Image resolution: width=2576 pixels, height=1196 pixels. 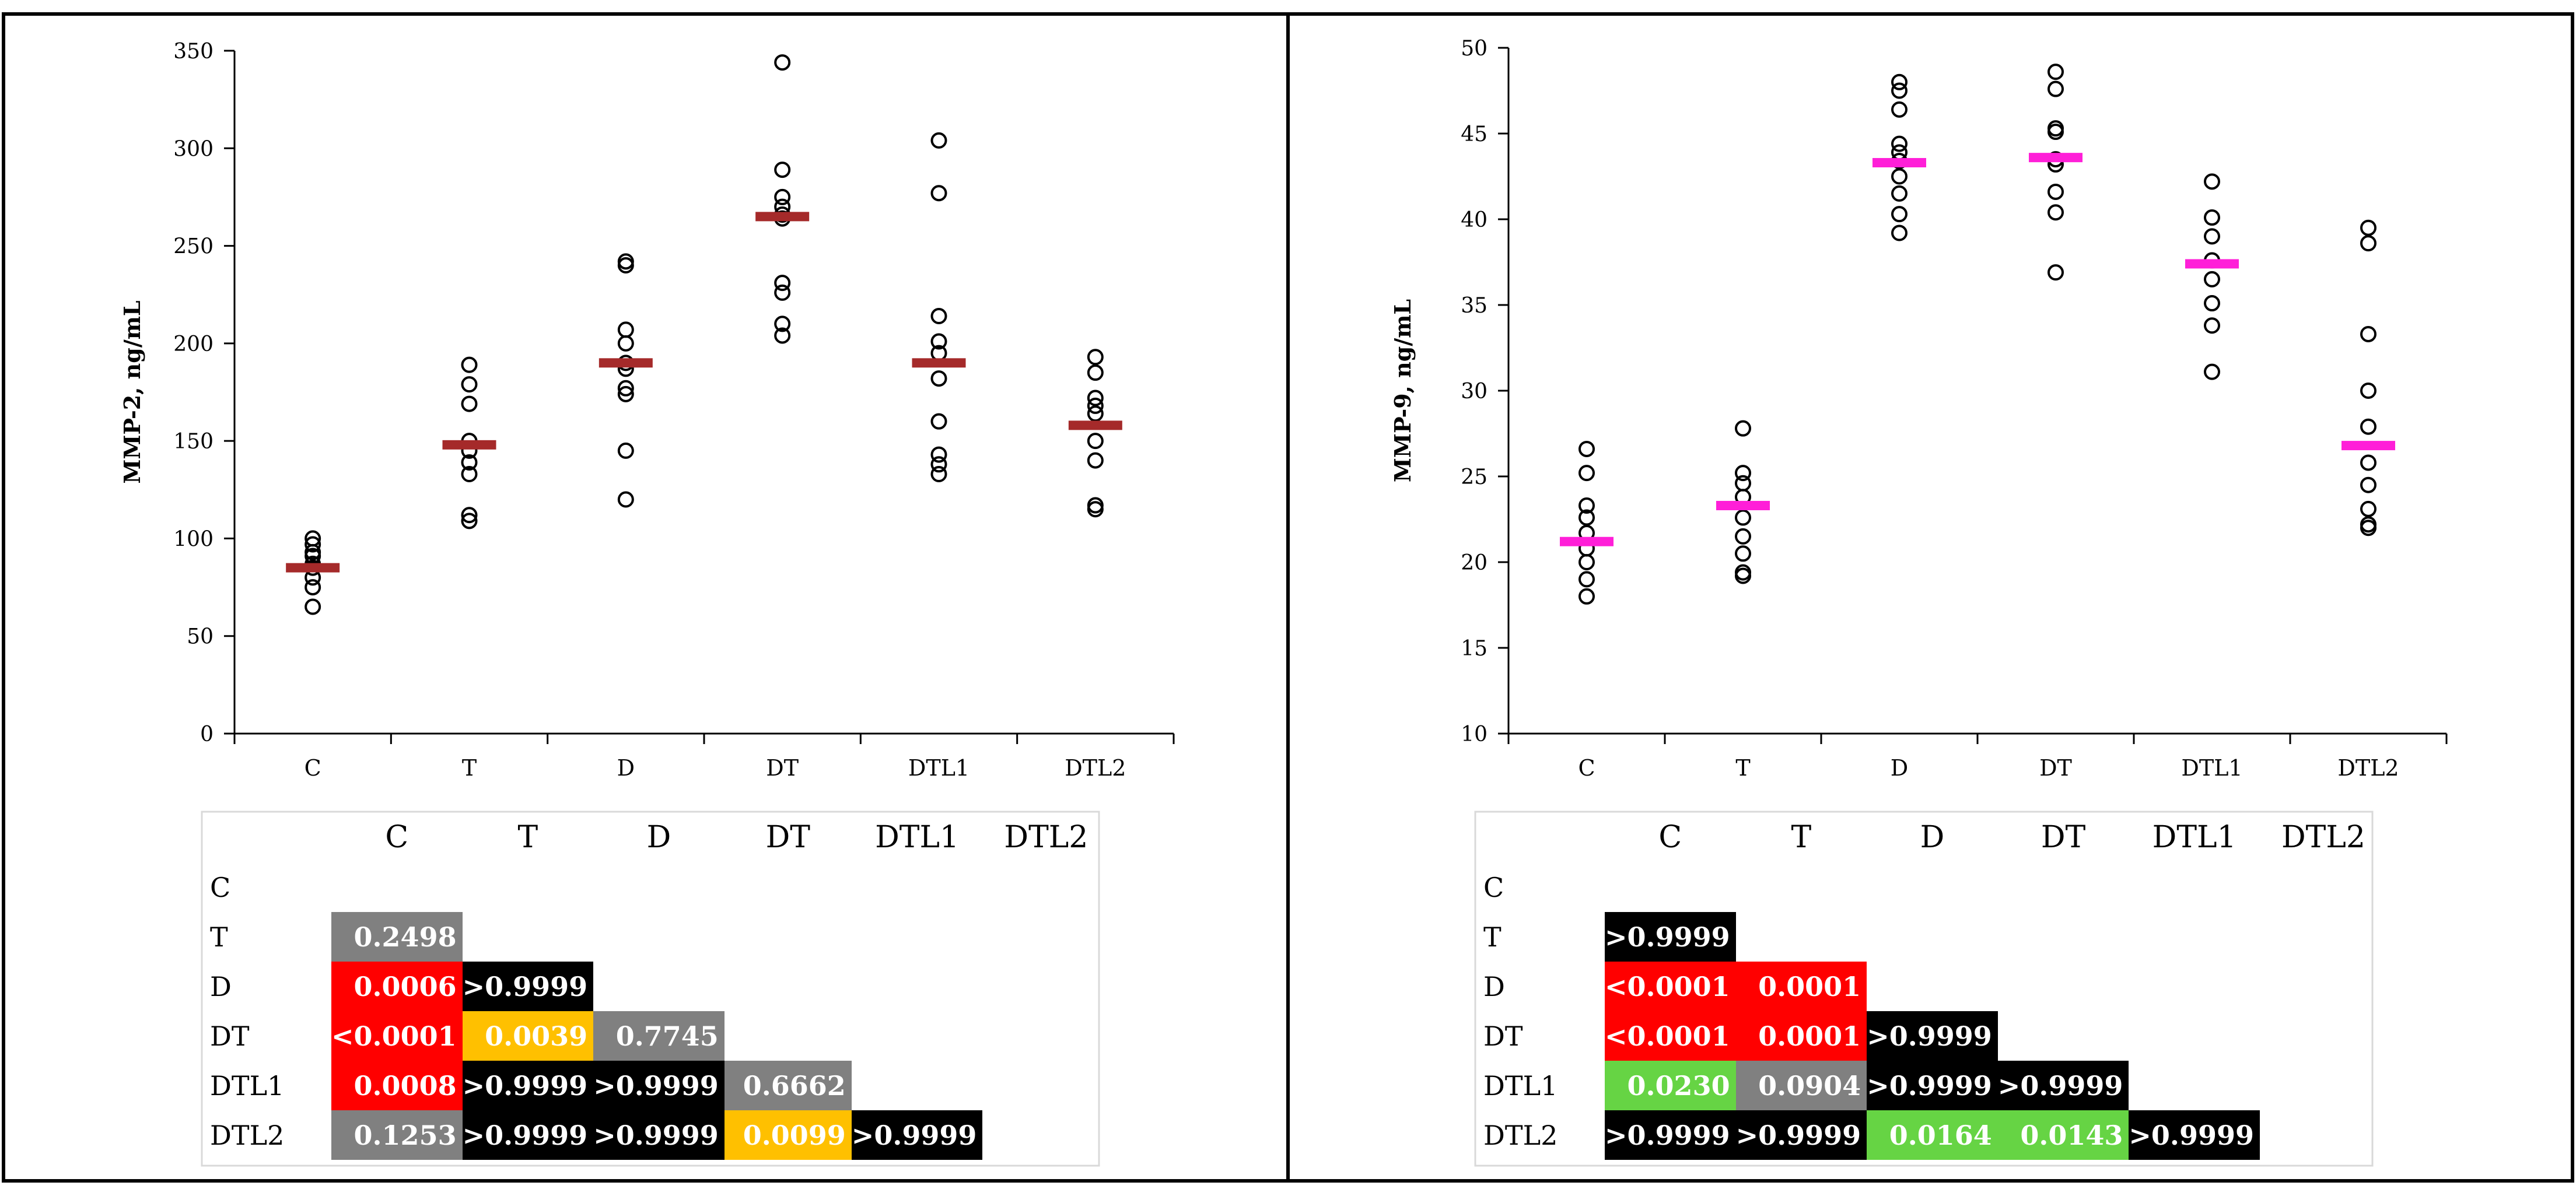 I want to click on mmp2-x-label-dtl2: DTL2, so click(x=1095, y=768).